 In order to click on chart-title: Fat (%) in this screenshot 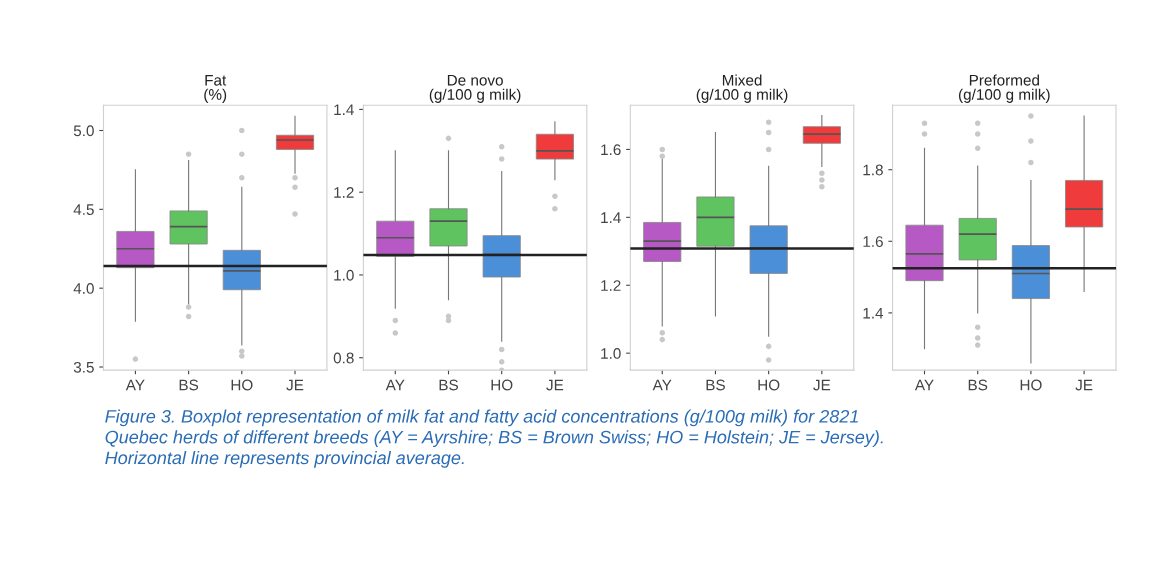, I will do `click(215, 88)`.